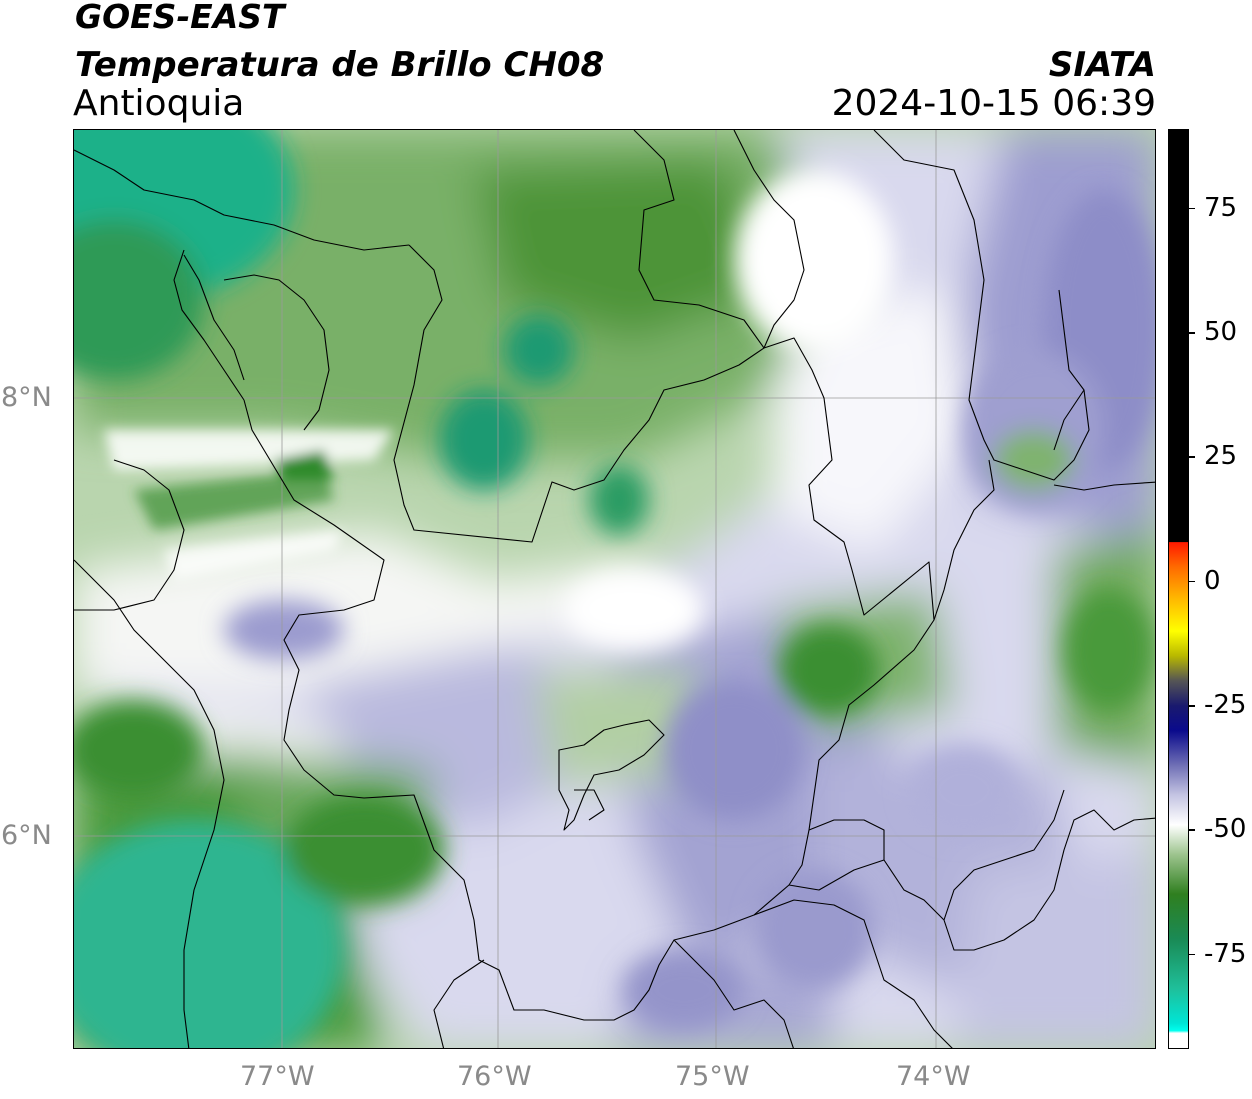 The image size is (1252, 1099). Describe the element at coordinates (26, 397) in the screenshot. I see `lat-label-8n: 8°N` at that location.